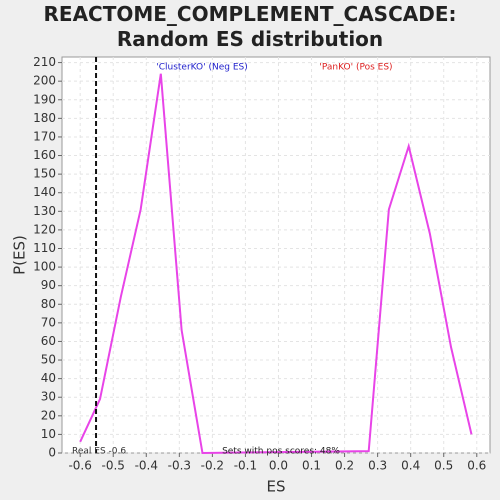 This screenshot has width=500, height=500. I want to click on x-tick-label: 0.2, so click(344, 466).